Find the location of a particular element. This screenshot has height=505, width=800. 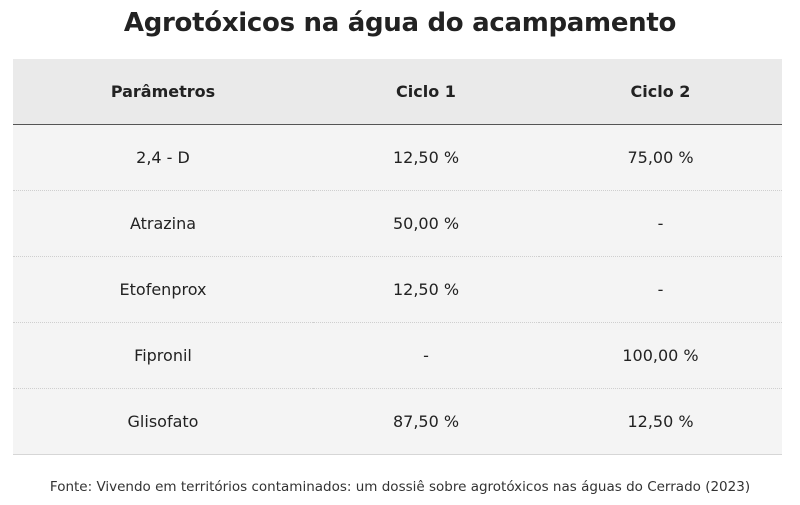

column-header-ciclo-1: Ciclo 1 is located at coordinates (426, 92).